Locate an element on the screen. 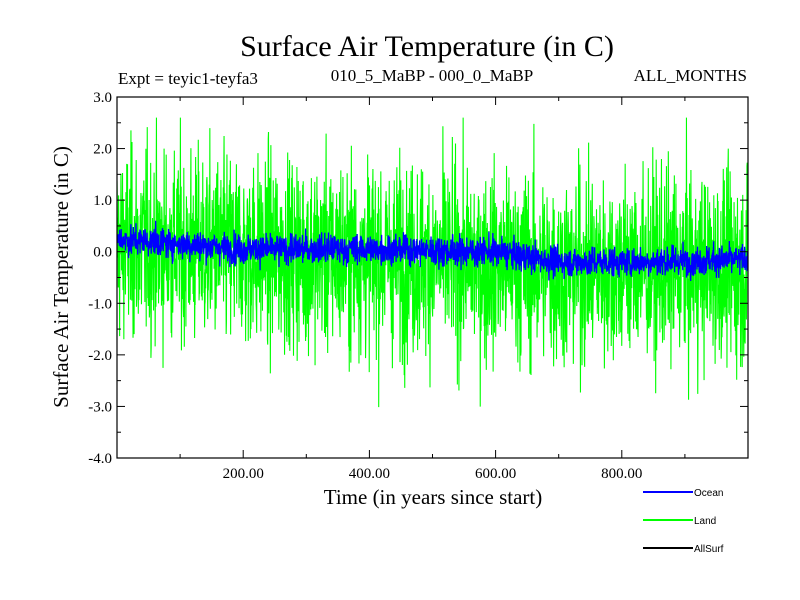  y-tick-label: 1.0 is located at coordinates (102, 201).